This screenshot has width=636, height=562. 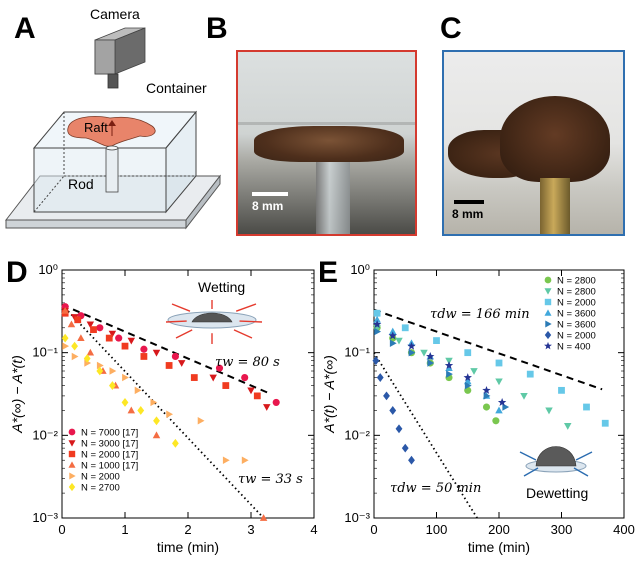 What do you see at coordinates (574, 347) in the screenshot?
I see `legend-label: N = 400` at bounding box center [574, 347].